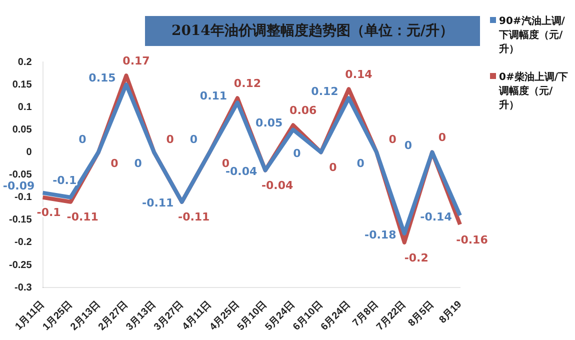  Describe the element at coordinates (136, 61) in the screenshot. I see `data-label: 0.17` at that location.